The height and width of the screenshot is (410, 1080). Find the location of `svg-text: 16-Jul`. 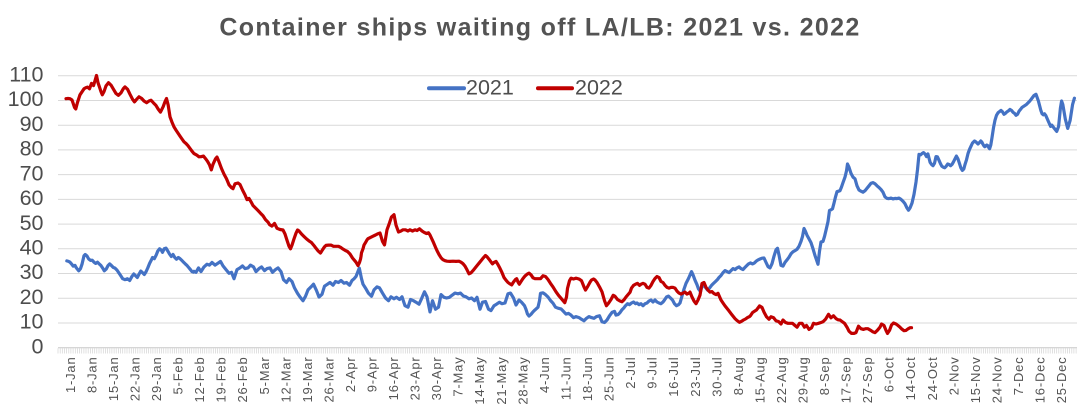

svg-text: 16-Jul is located at coordinates (673, 377).